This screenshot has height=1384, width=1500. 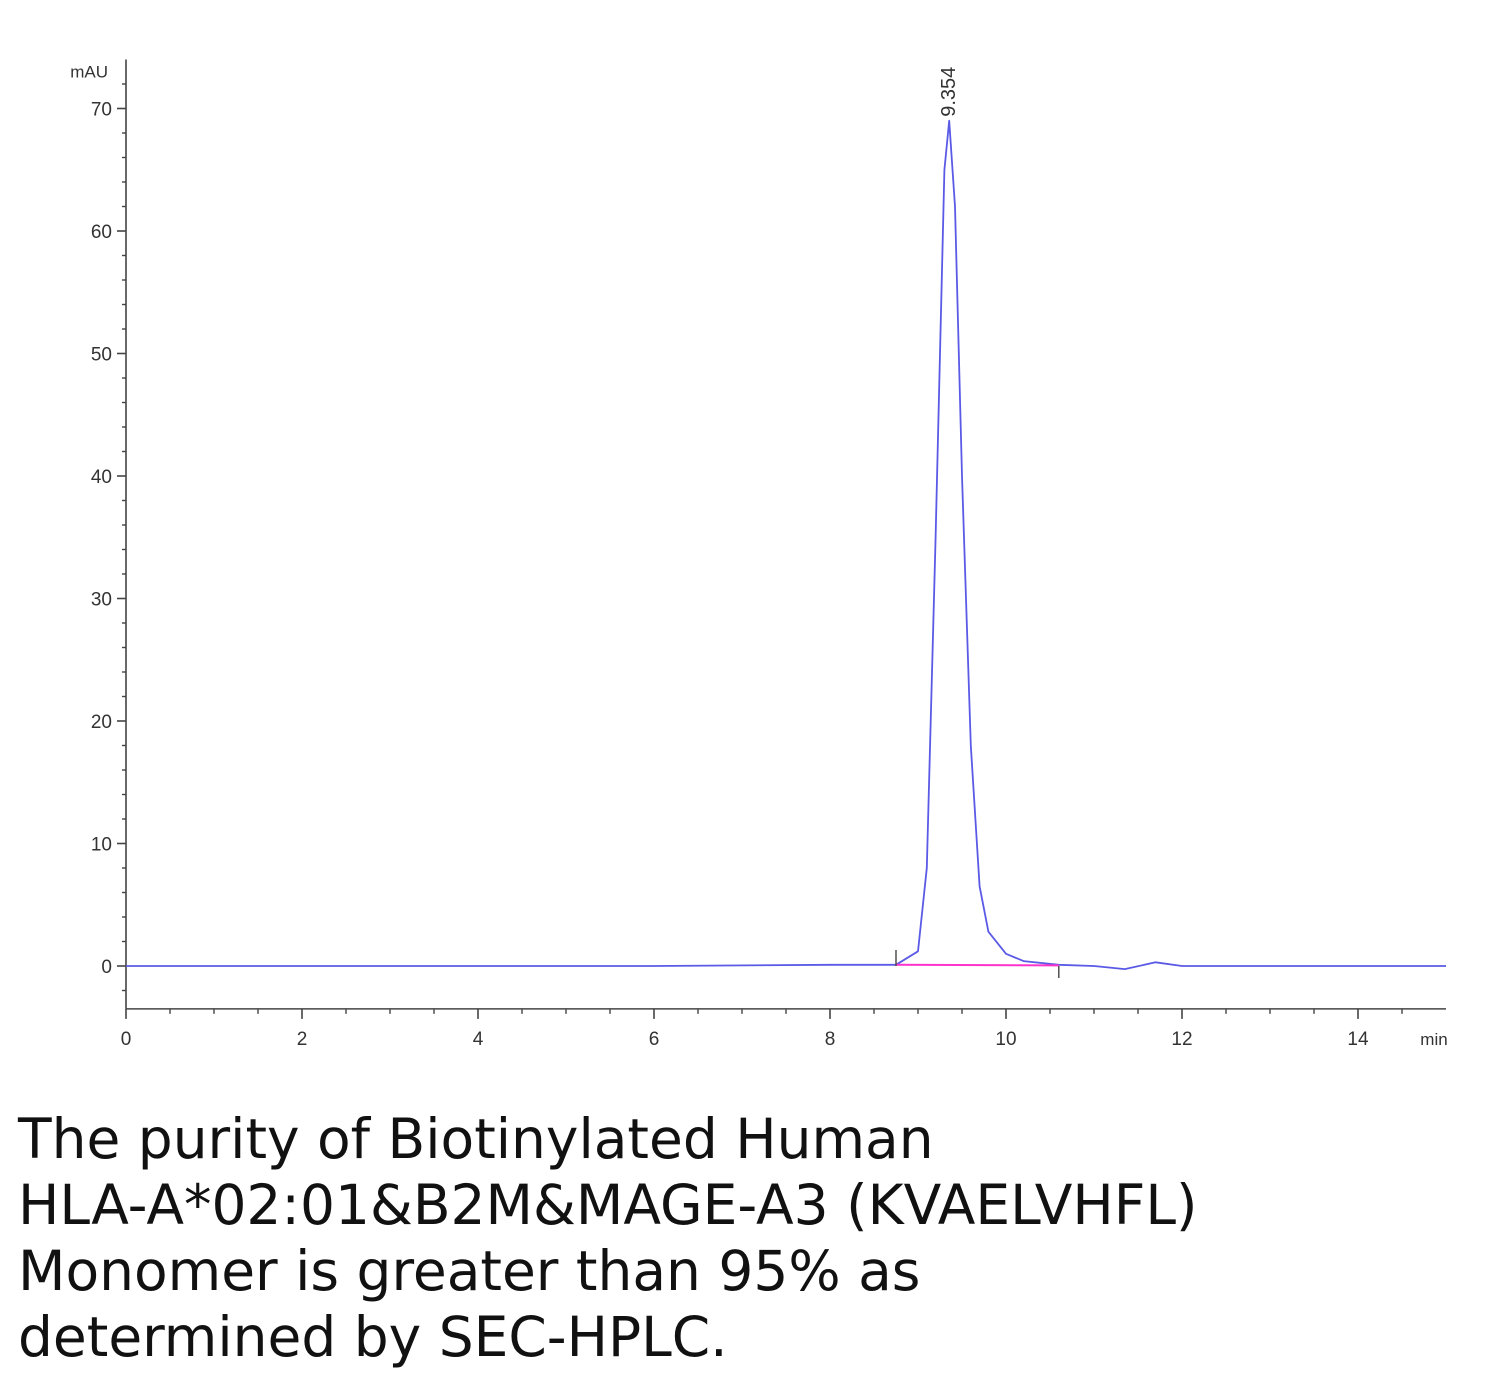 I want to click on y-tick-label: 10, so click(x=101, y=845).